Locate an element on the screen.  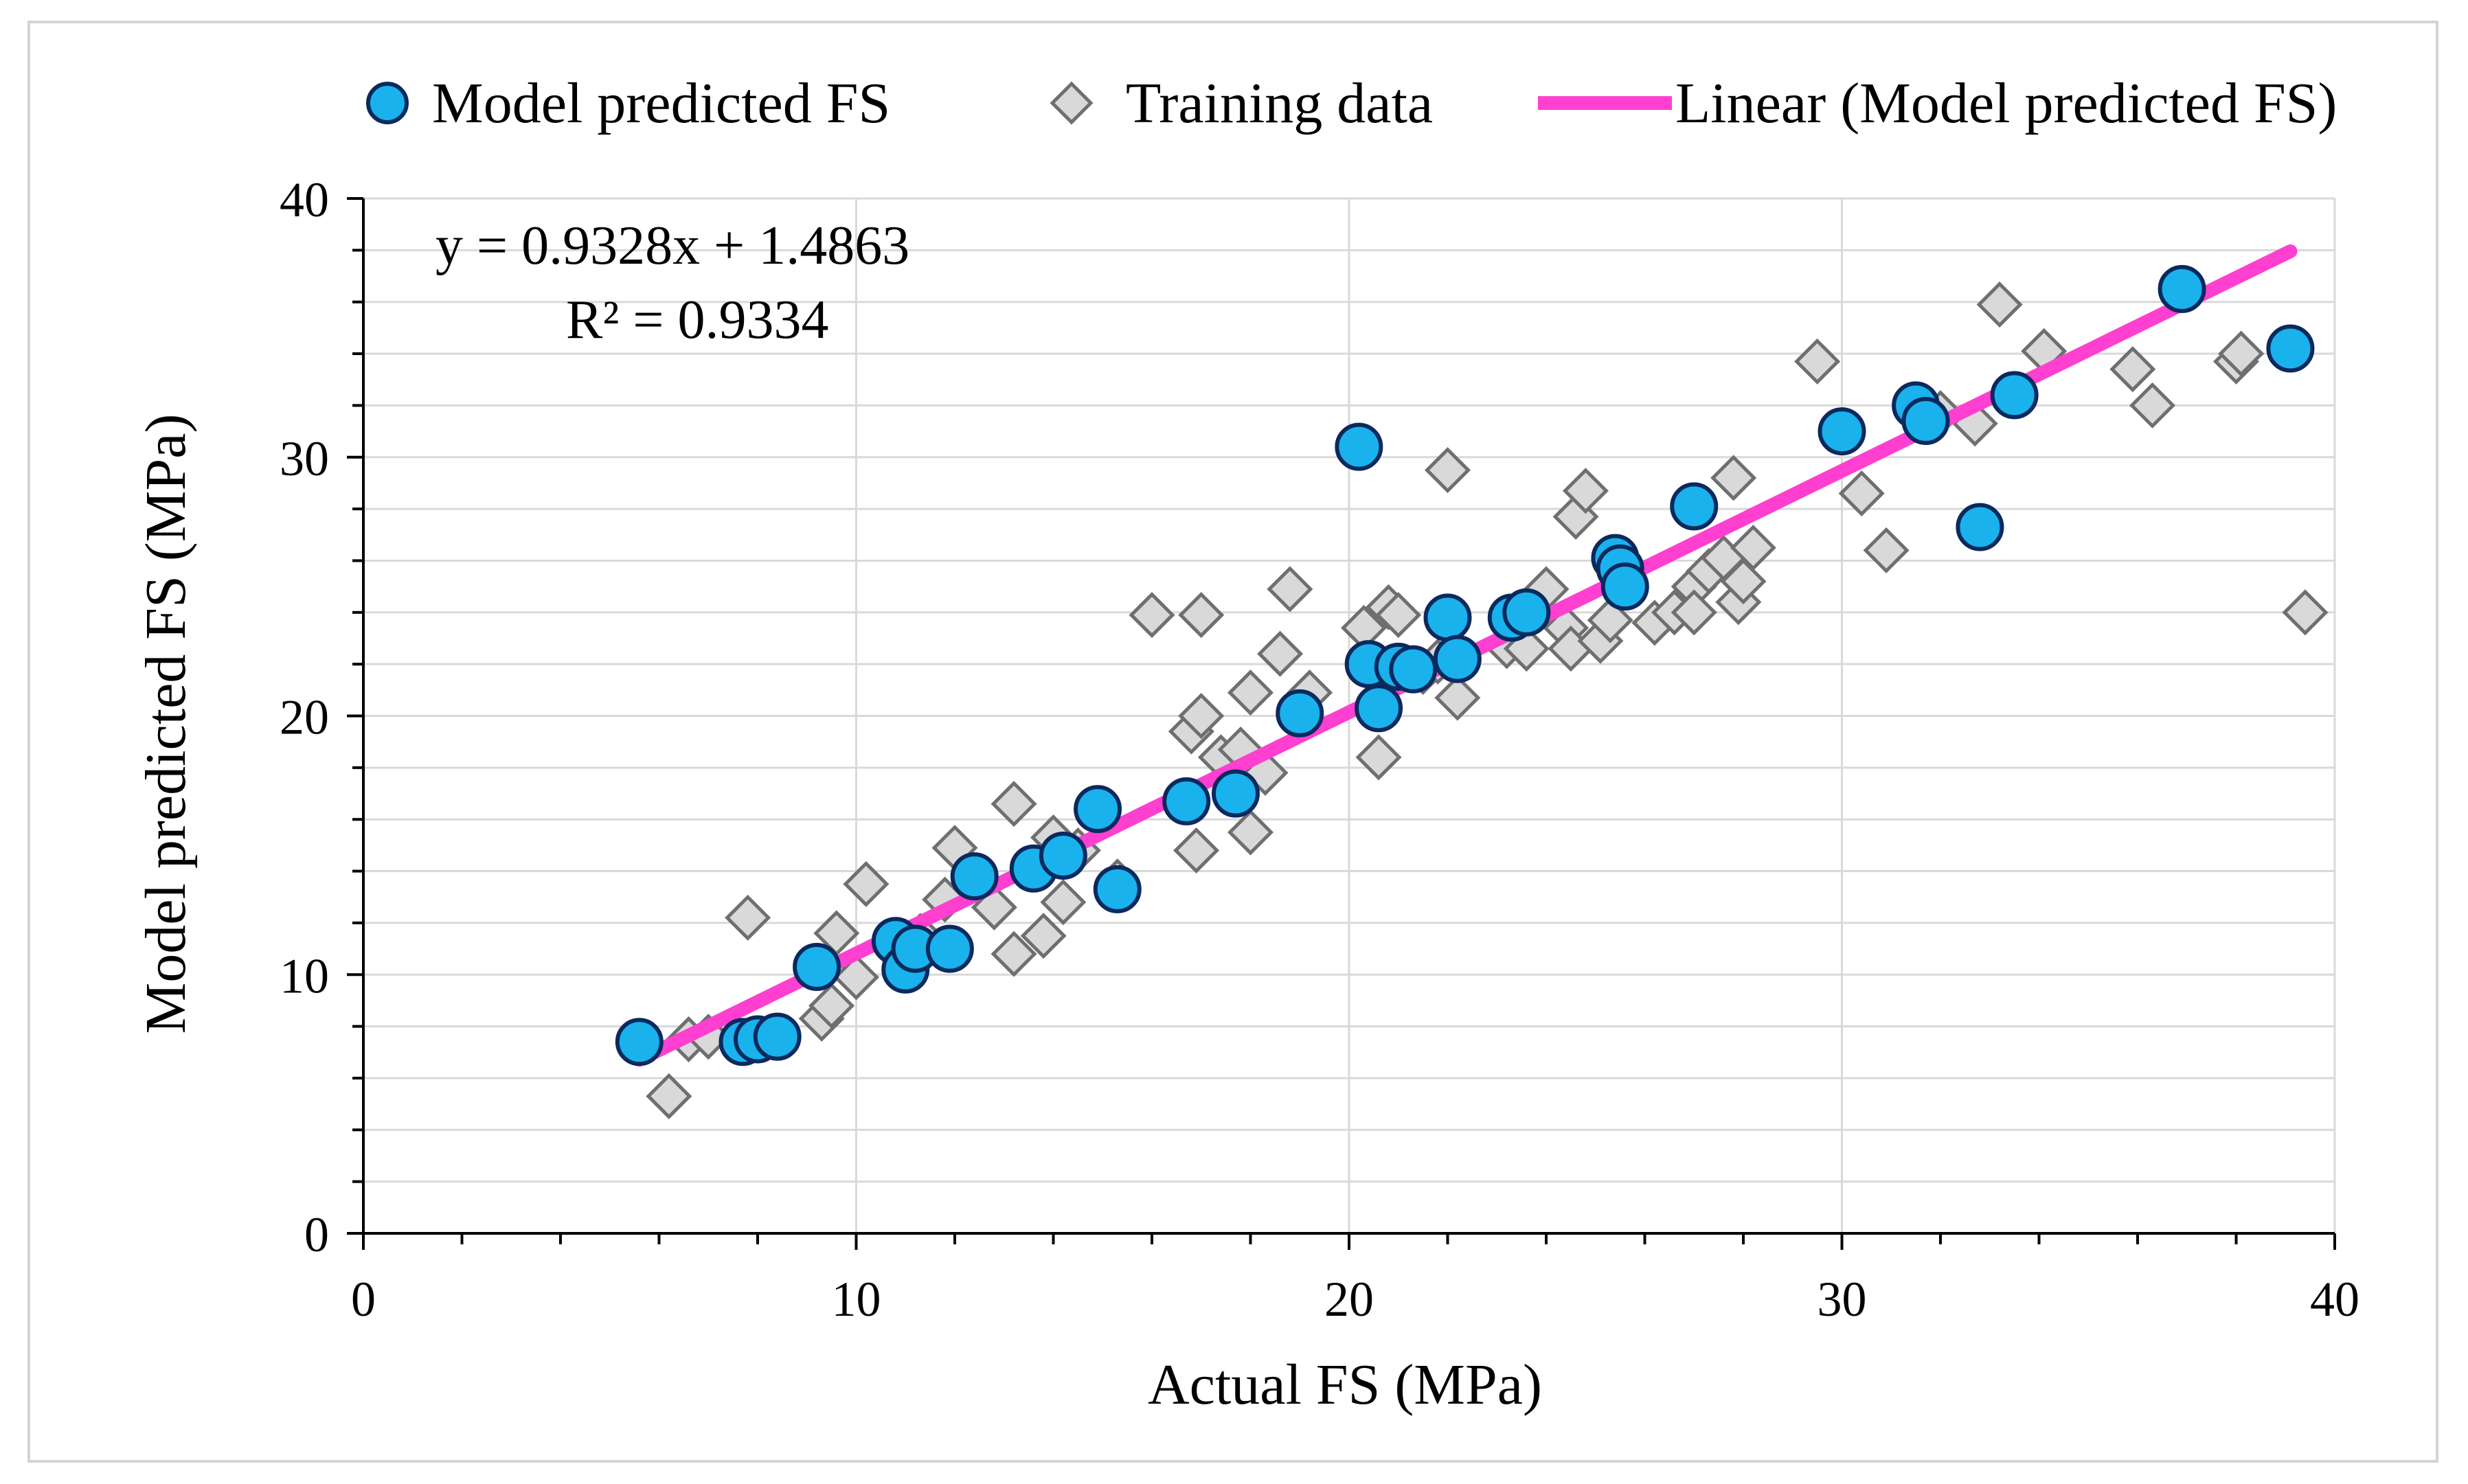
x-tick-label: 40 is located at coordinates (2334, 1300).